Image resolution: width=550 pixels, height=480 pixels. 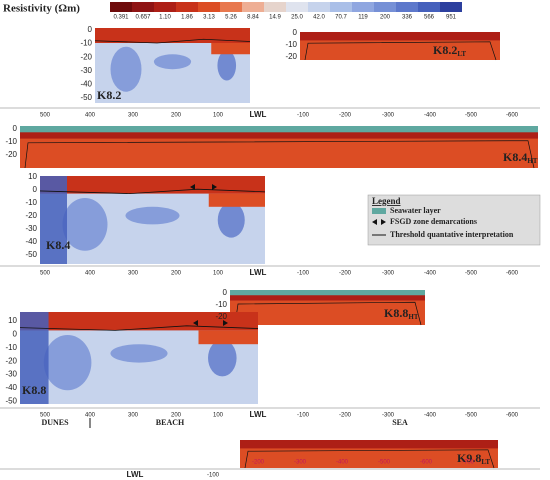 I want to click on distance-label: -700, so click(x=468, y=463).